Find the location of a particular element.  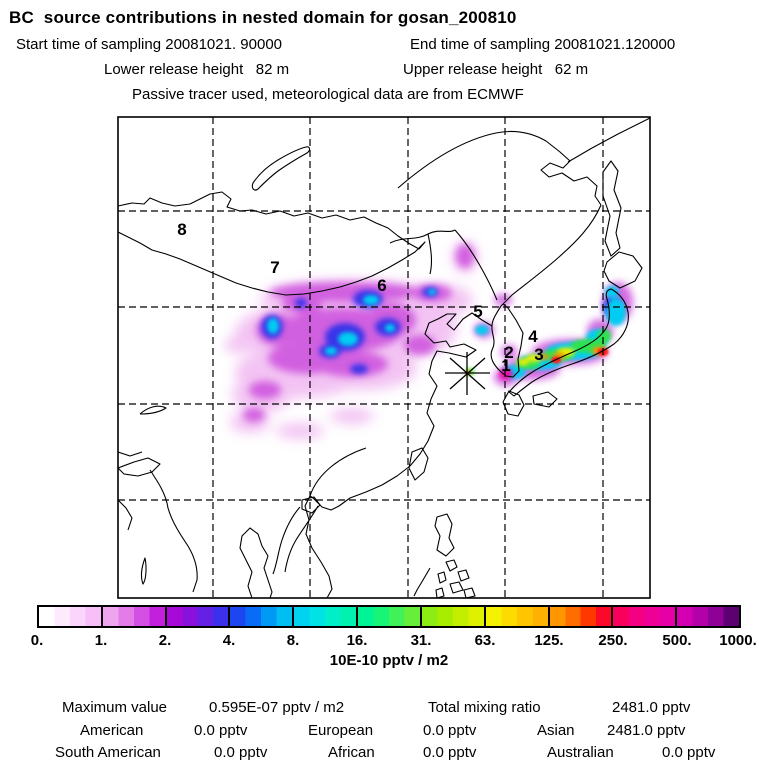

total-ratio-value: 2481.0 pptv is located at coordinates (651, 707).